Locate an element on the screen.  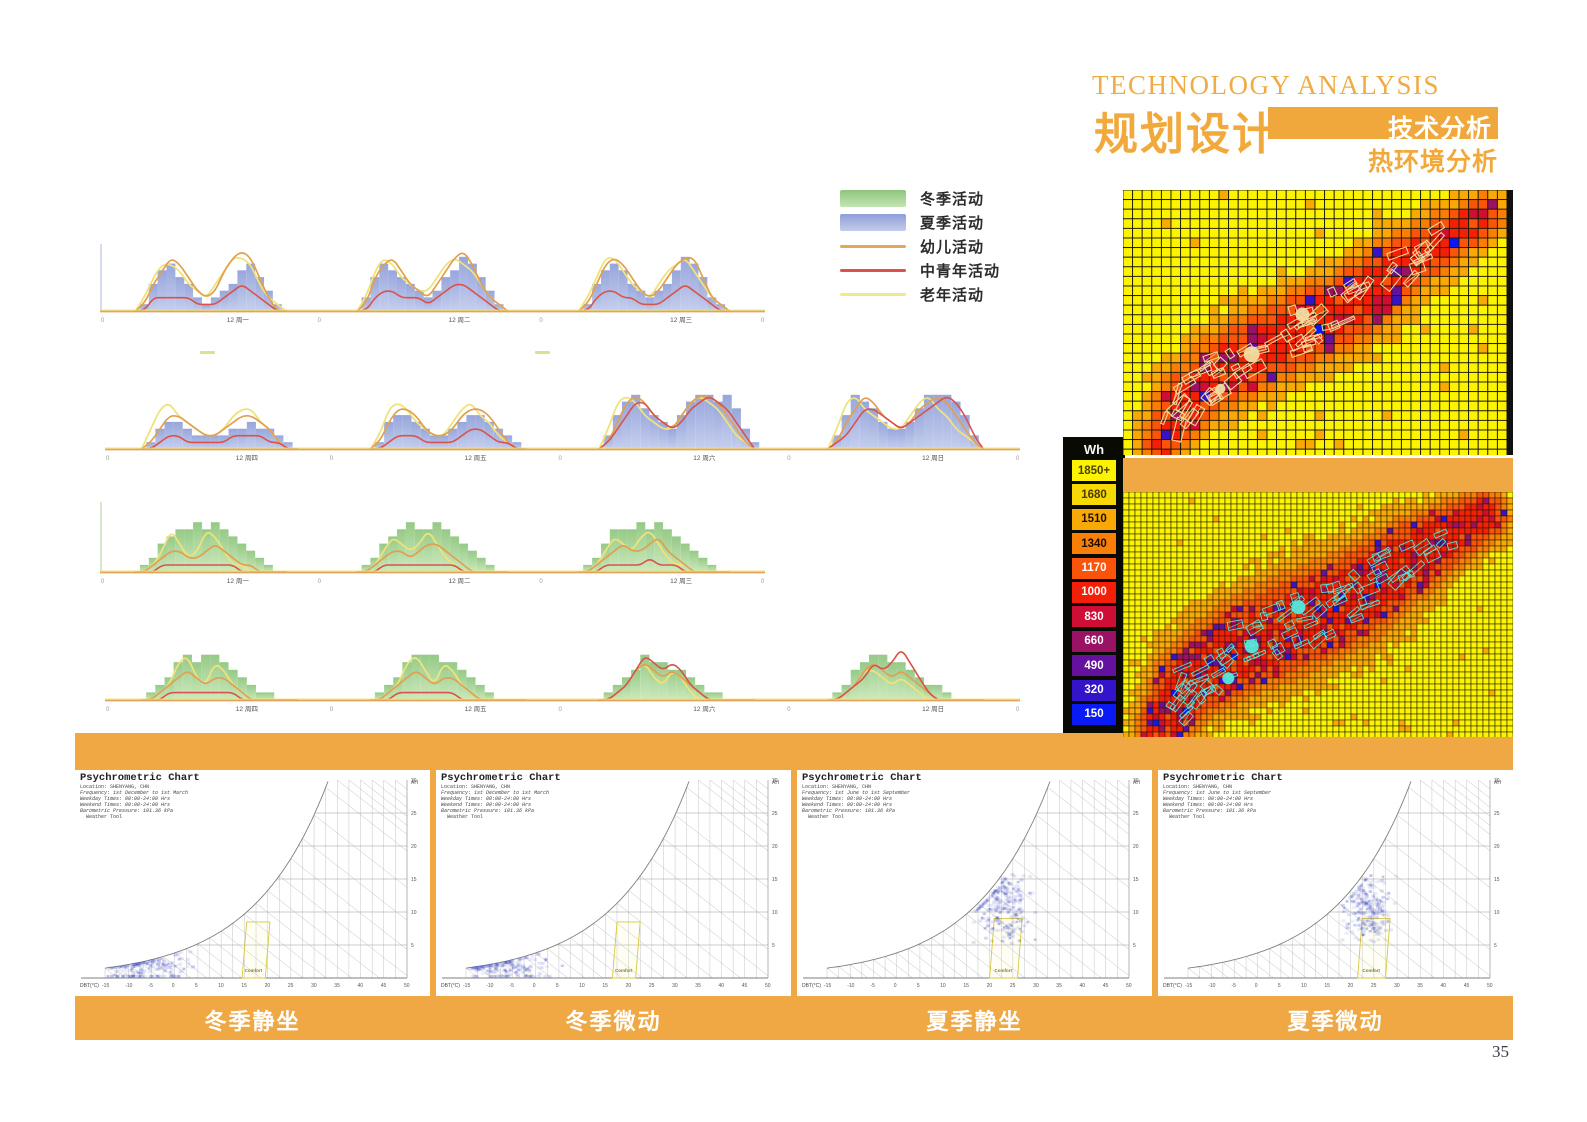
legend-item: 中青年活动 is located at coordinates (935, 270).